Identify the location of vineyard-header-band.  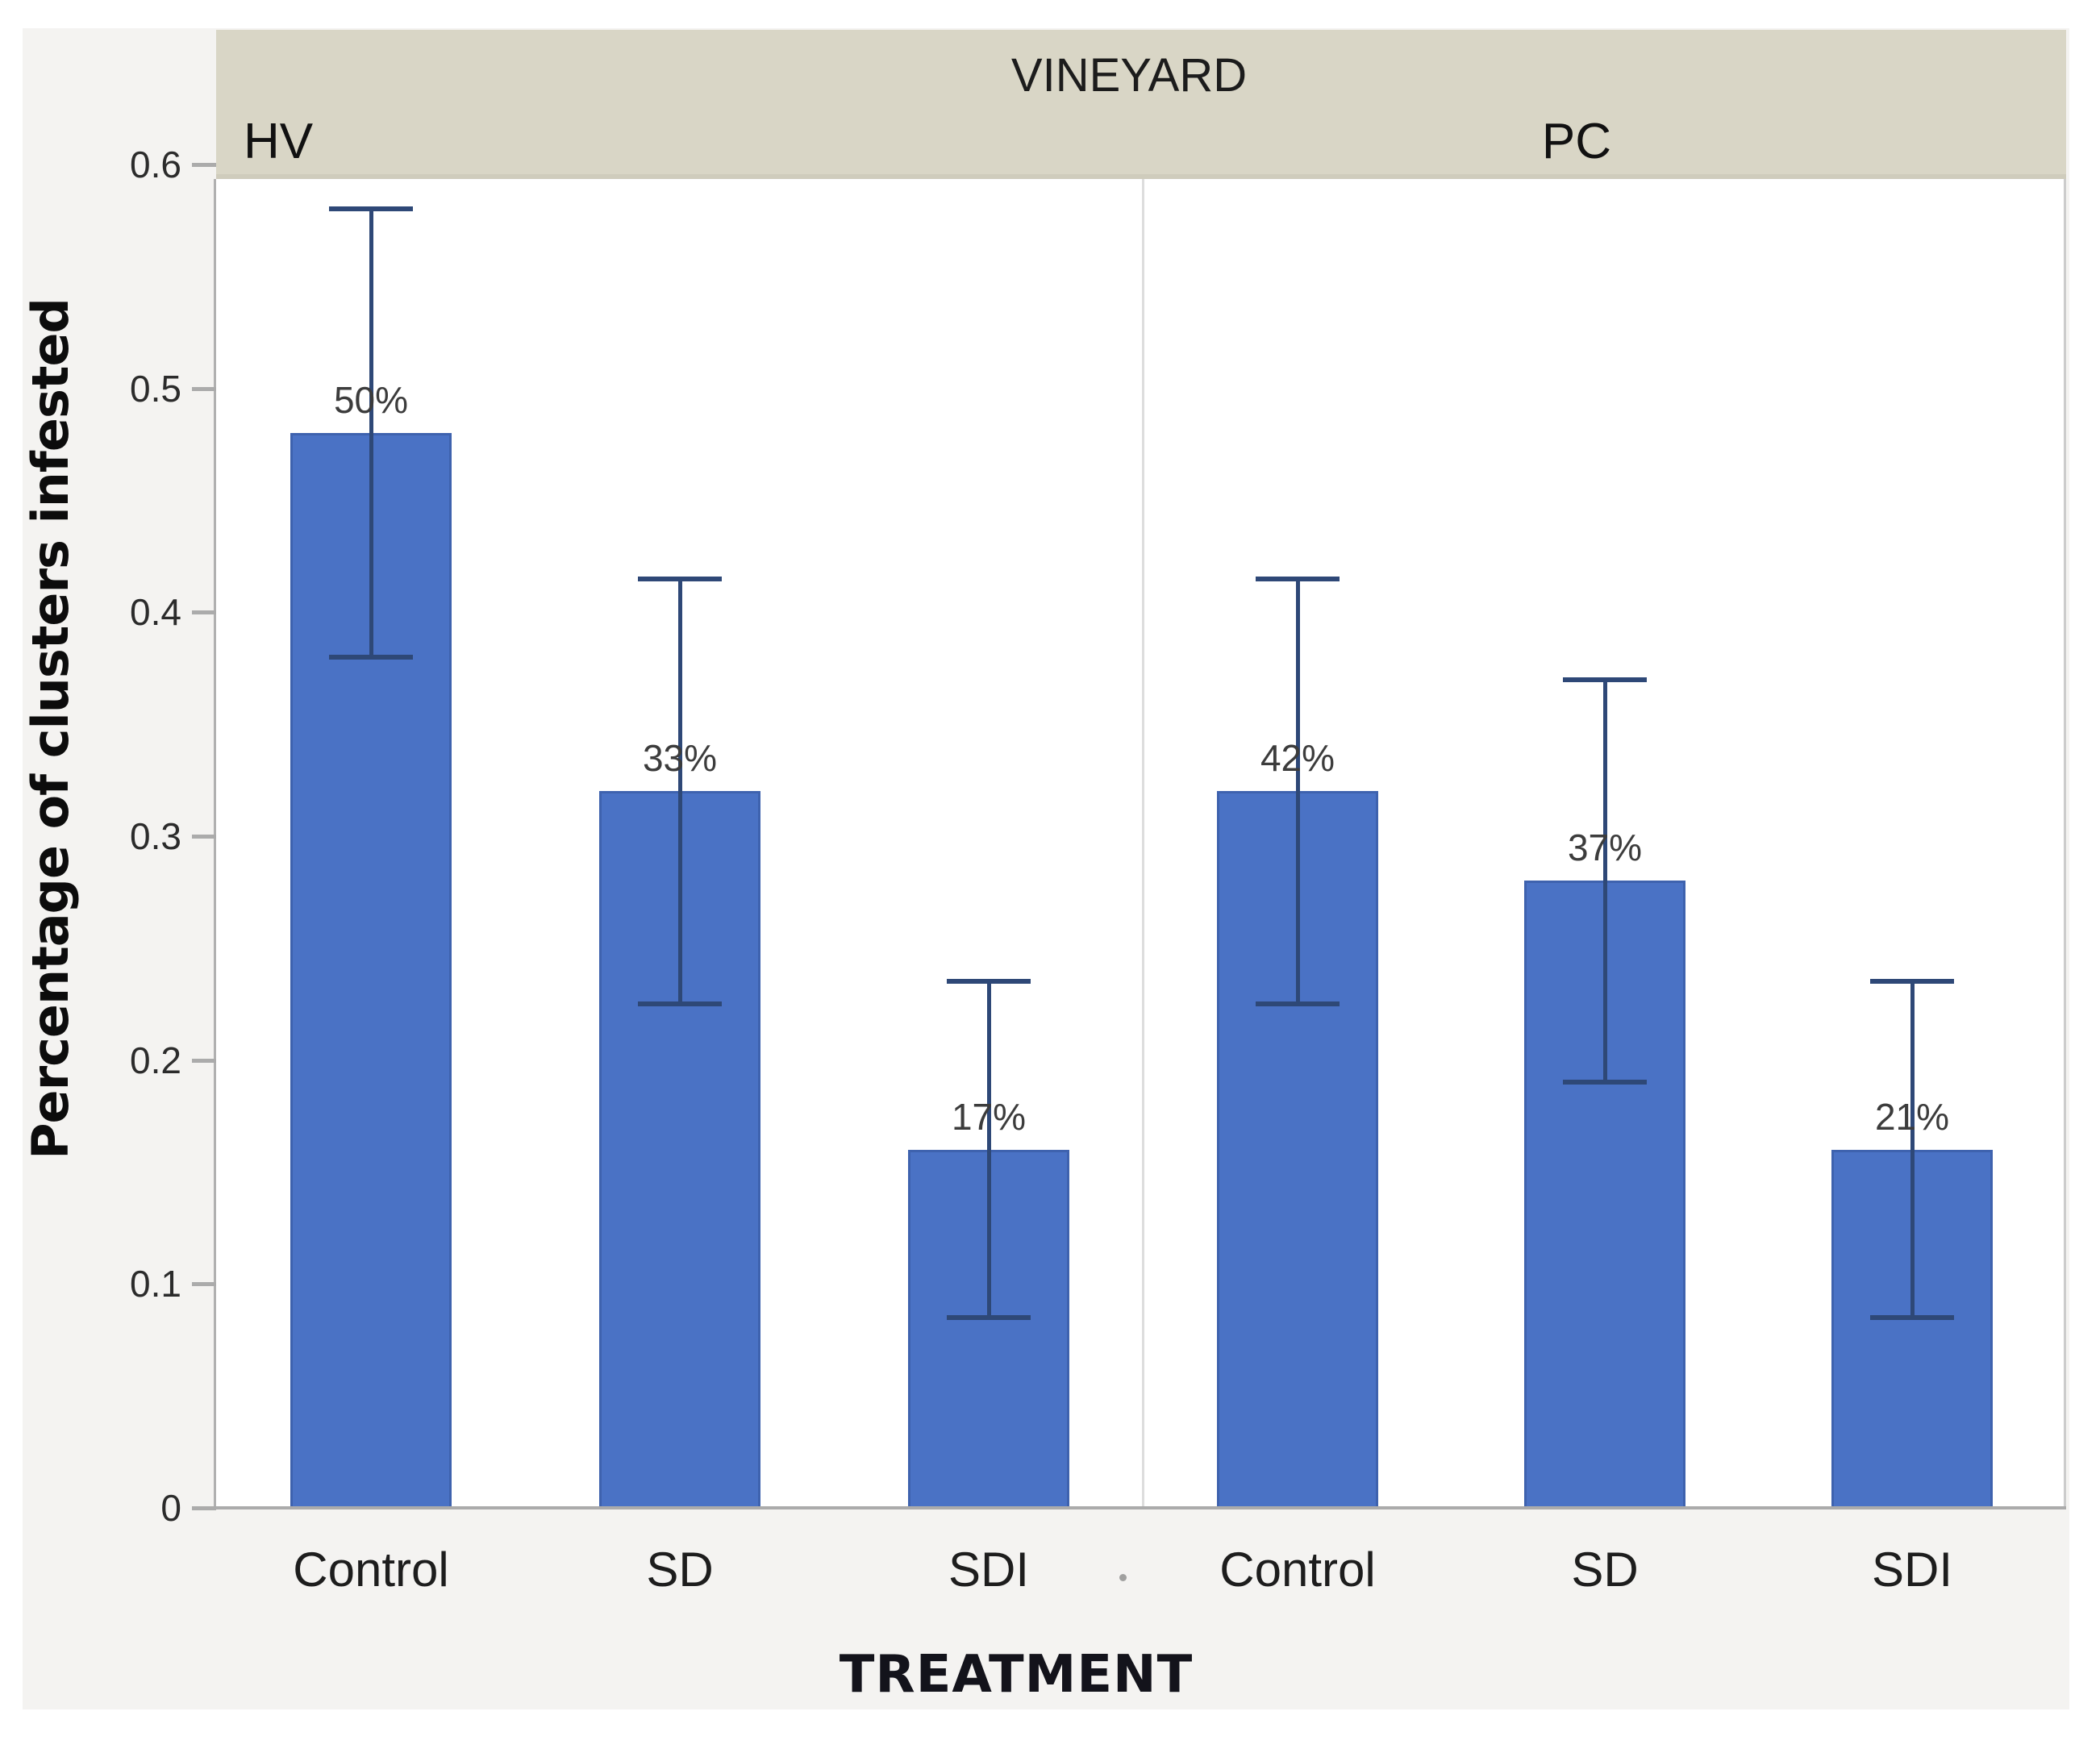
(1141, 104).